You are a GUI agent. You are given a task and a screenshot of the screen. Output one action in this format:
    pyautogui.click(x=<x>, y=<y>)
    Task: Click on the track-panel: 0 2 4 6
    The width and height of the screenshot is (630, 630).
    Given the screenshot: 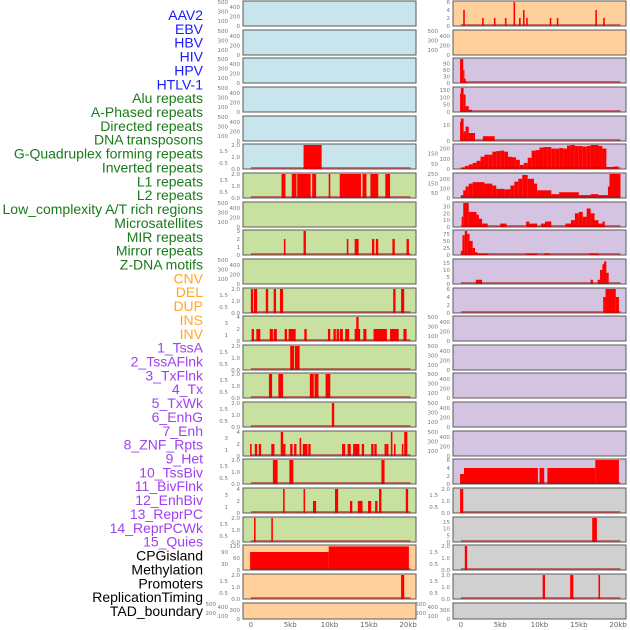 What is the action you would take?
    pyautogui.click(x=537, y=15)
    